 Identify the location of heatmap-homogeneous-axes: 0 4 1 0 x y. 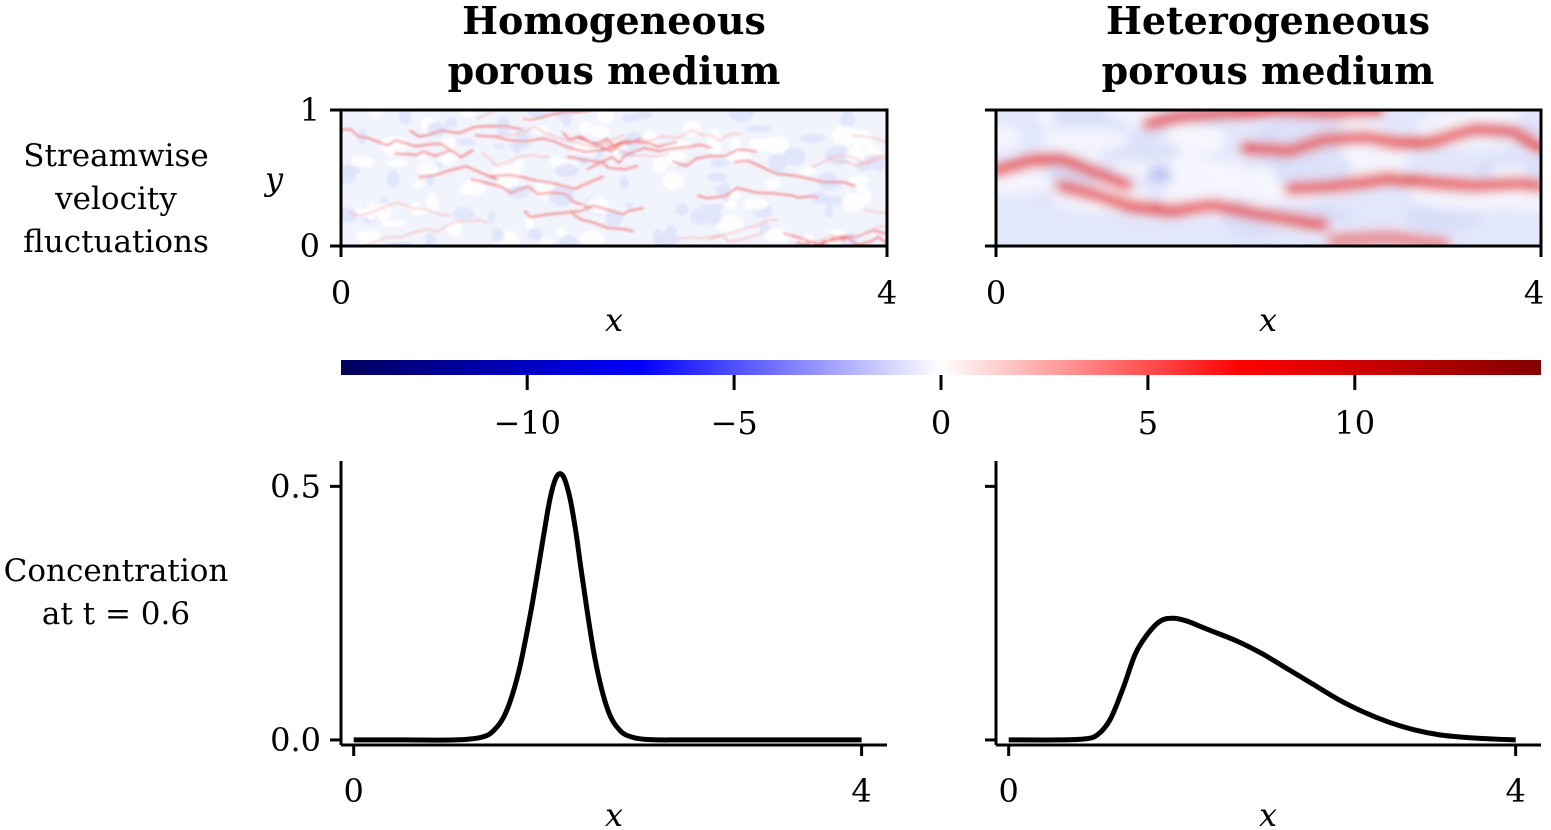
(580, 215).